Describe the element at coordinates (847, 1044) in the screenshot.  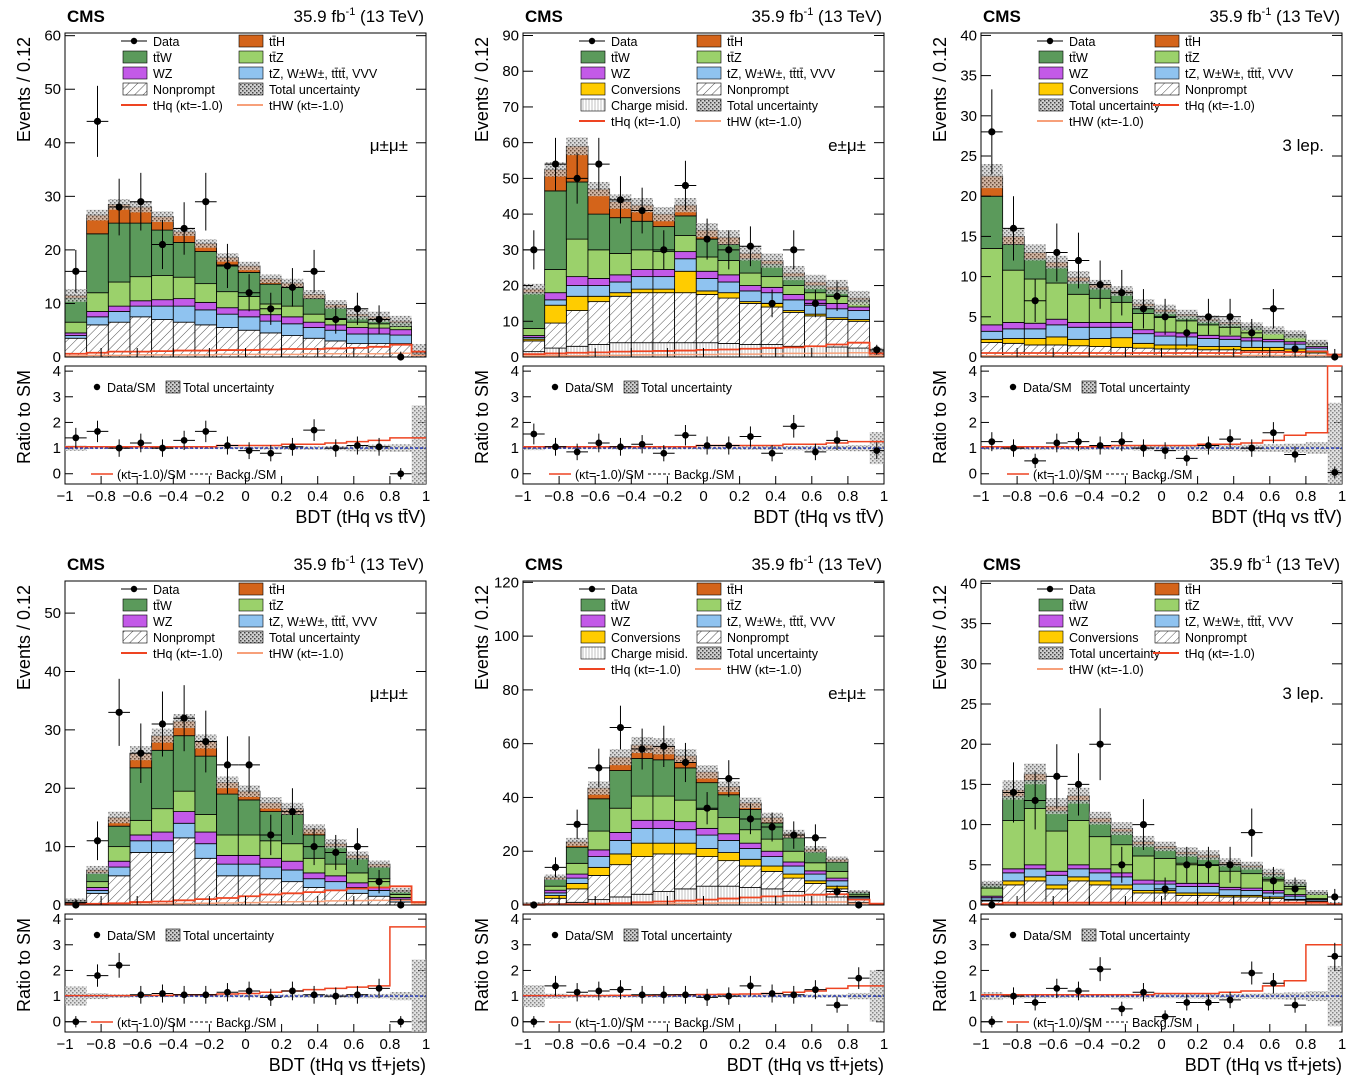
I see `xtick-label: 0.8` at that location.